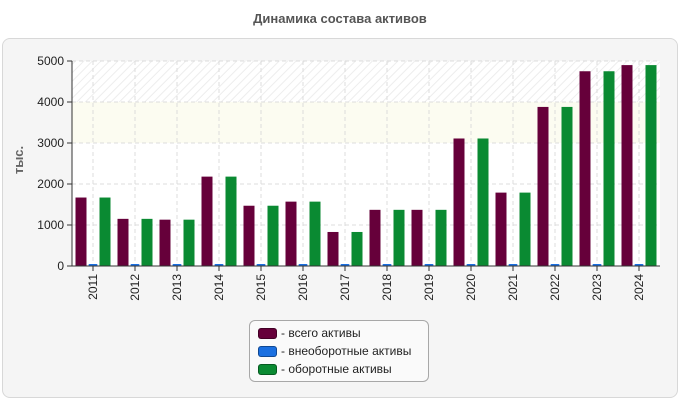  Describe the element at coordinates (50, 225) in the screenshot. I see `y-tick-label: 1000` at that location.